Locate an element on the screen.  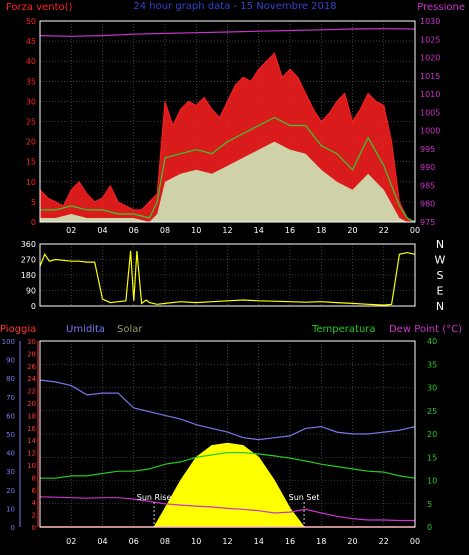
climate-panel-hour-tick: 12 is located at coordinates (227, 541).